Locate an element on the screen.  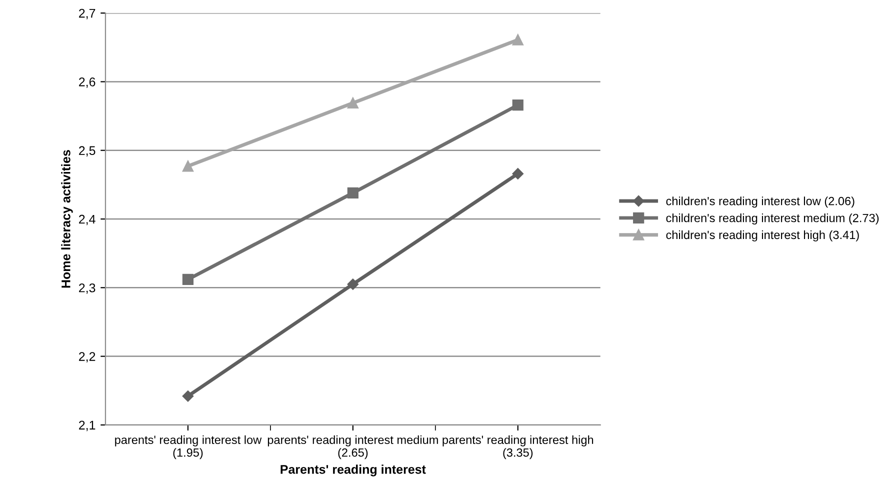
x-tick-label: parents' reading interest low (1.95) is located at coordinates (188, 447).